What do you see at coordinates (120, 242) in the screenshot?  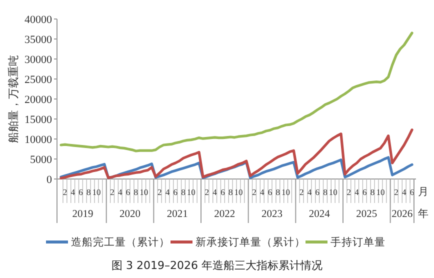 I see `legend-label: 造船完工量（累计）` at bounding box center [120, 242].